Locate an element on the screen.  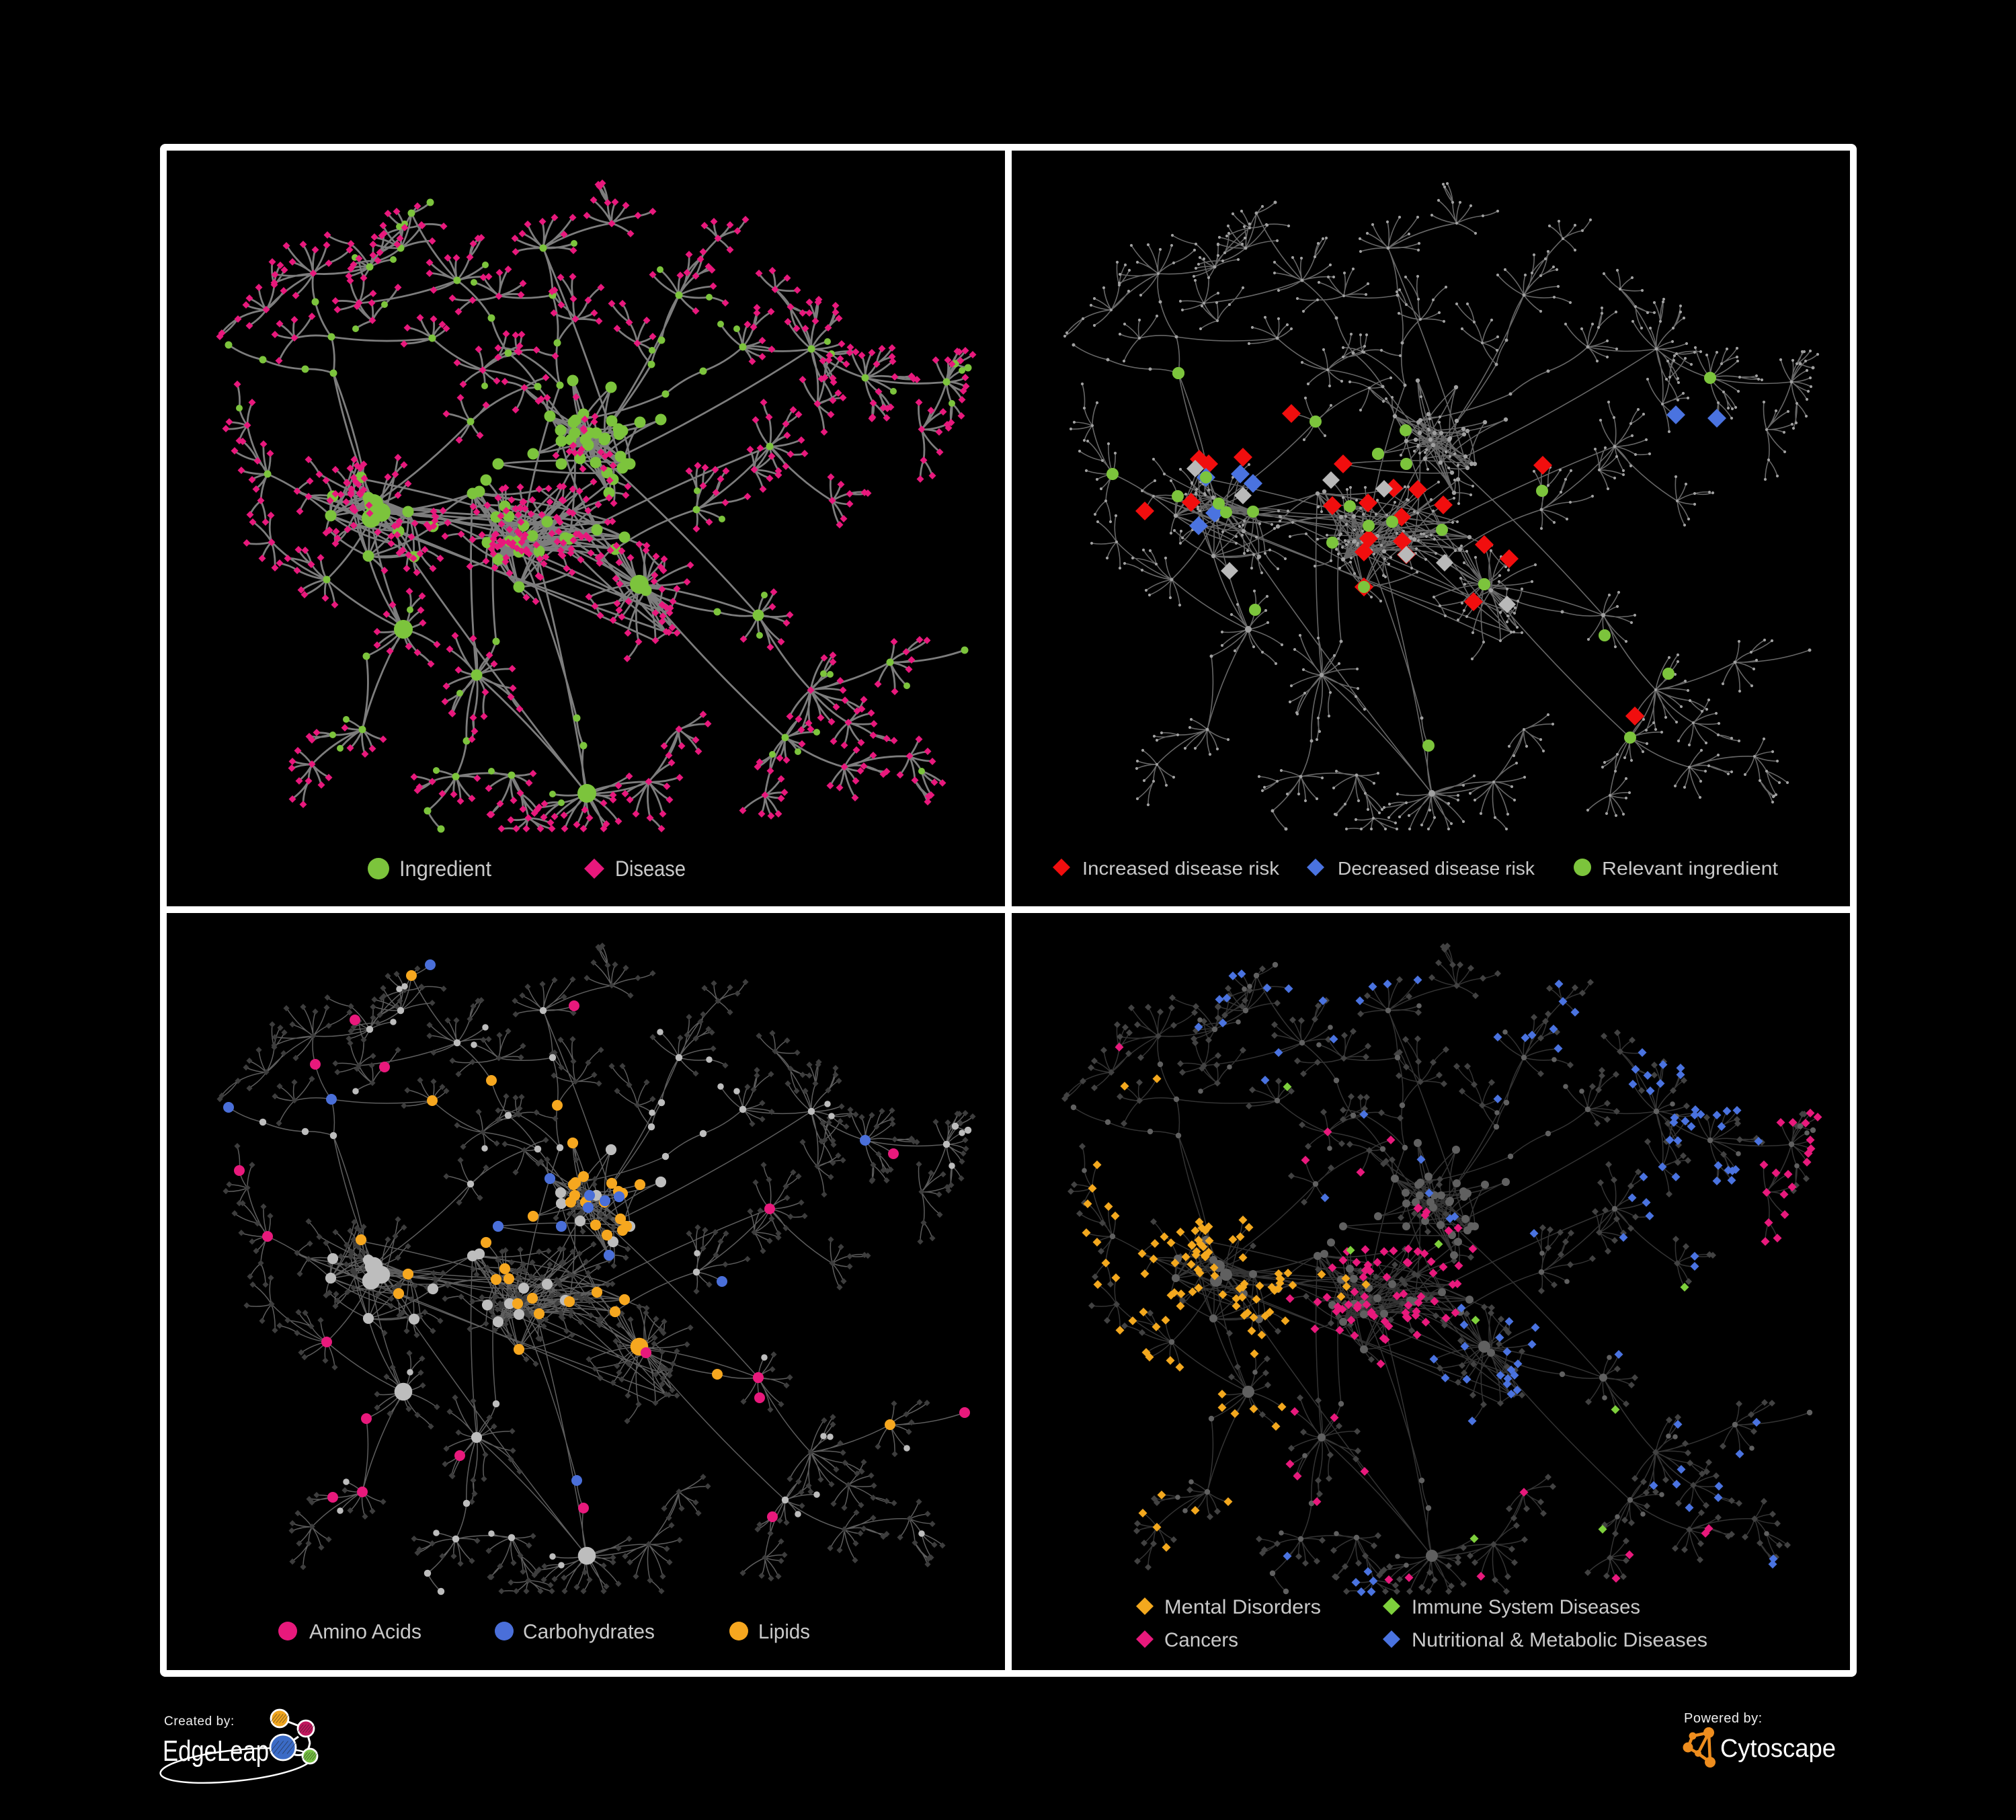
svg-text: Created by: is located at coordinates (199, 1721).